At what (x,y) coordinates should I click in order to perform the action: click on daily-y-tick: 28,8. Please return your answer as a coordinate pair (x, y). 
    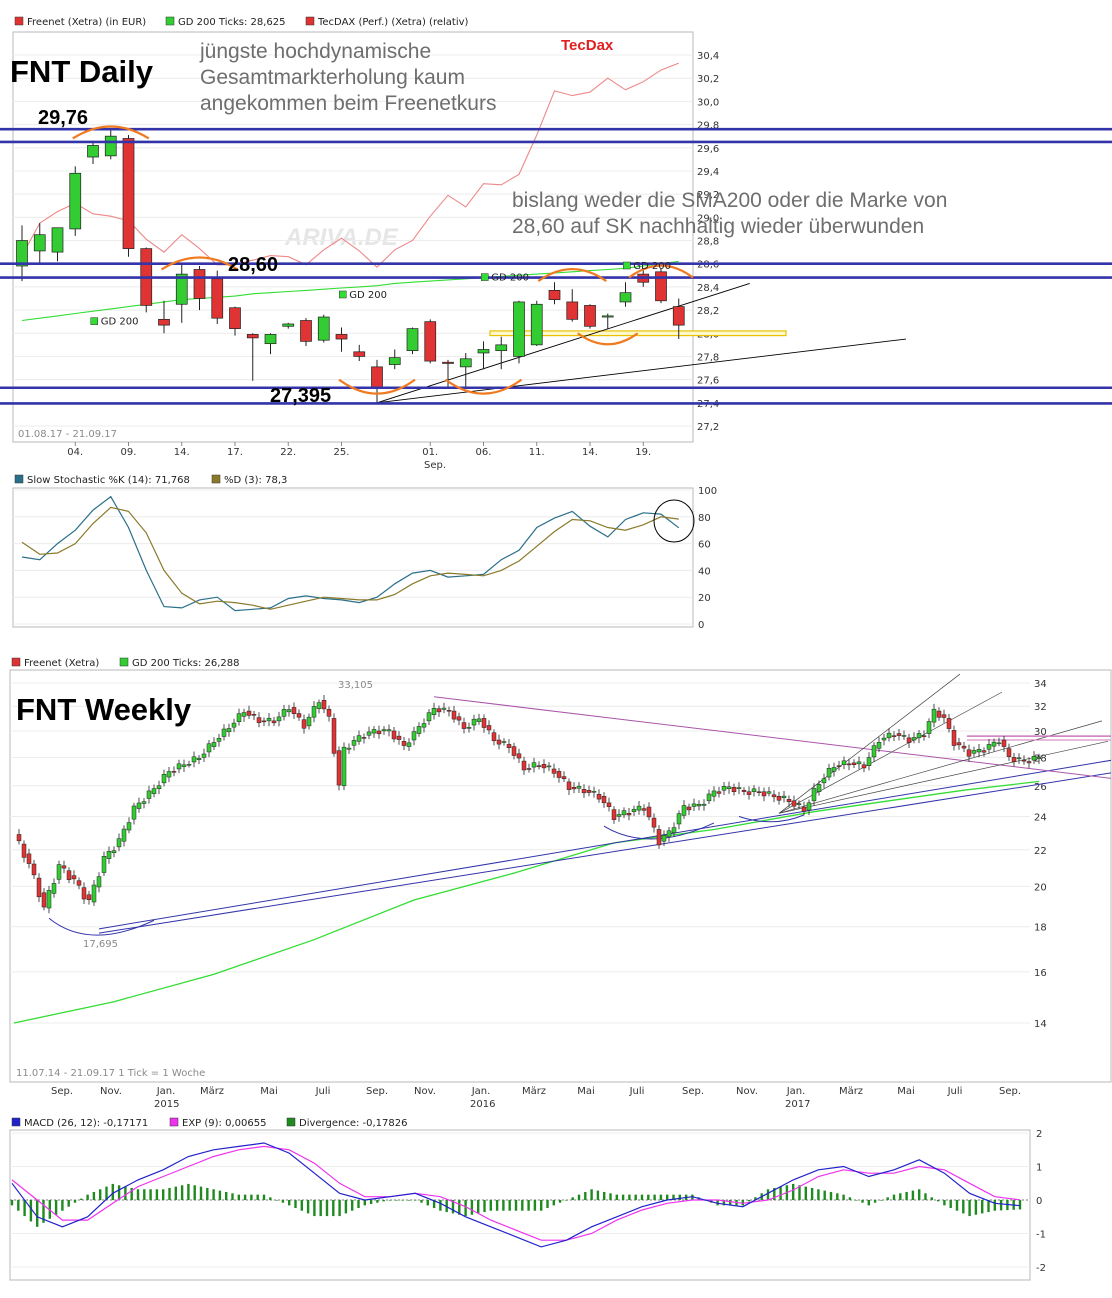
    Looking at the image, I should click on (708, 242).